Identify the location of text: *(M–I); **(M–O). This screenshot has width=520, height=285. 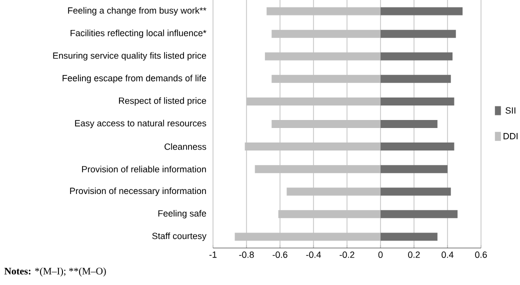
(70, 272).